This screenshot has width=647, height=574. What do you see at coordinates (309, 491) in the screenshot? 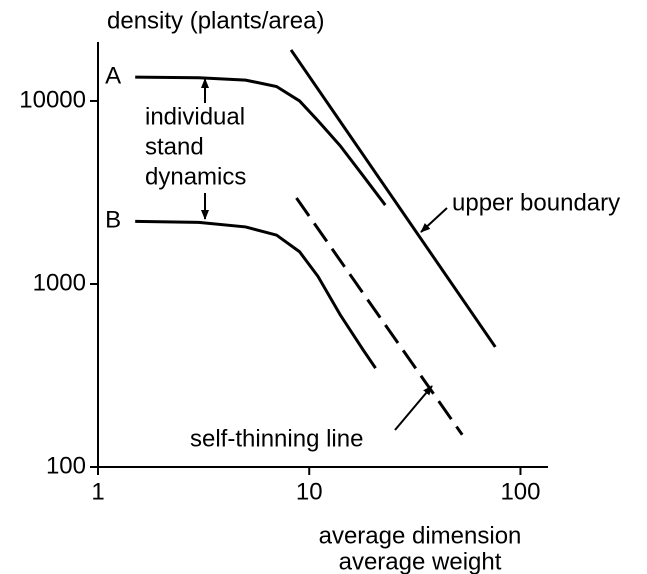
I see `x-tick-label: 10` at bounding box center [309, 491].